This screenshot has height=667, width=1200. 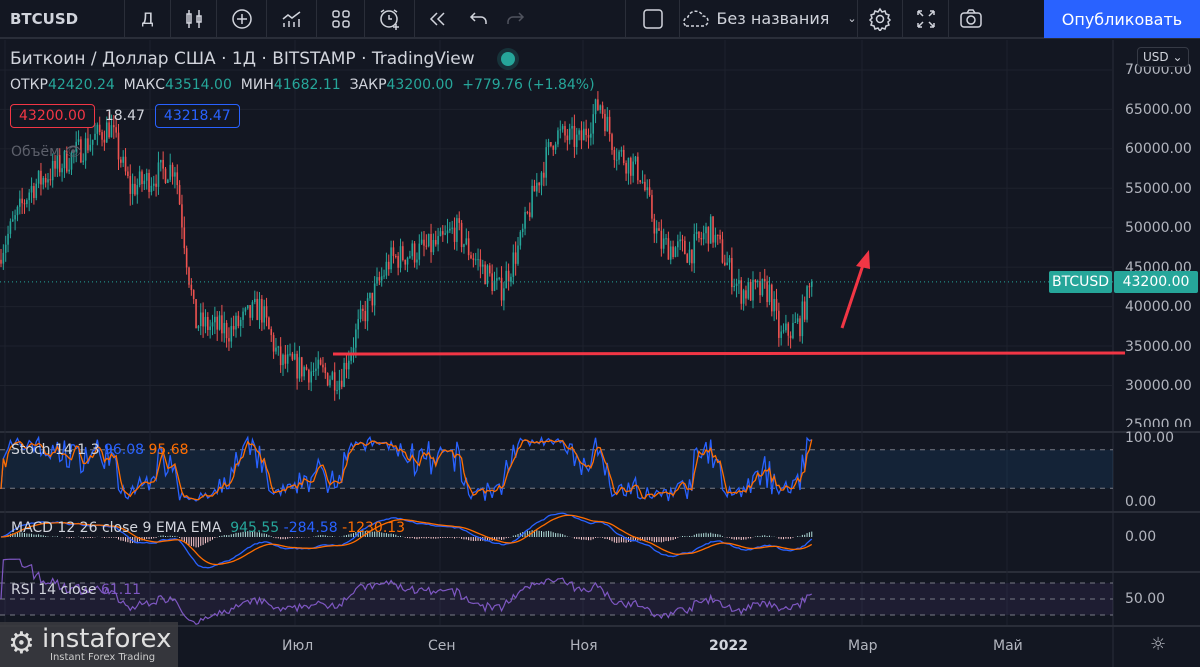 I want to click on fullscreen-icon, so click(x=926, y=19).